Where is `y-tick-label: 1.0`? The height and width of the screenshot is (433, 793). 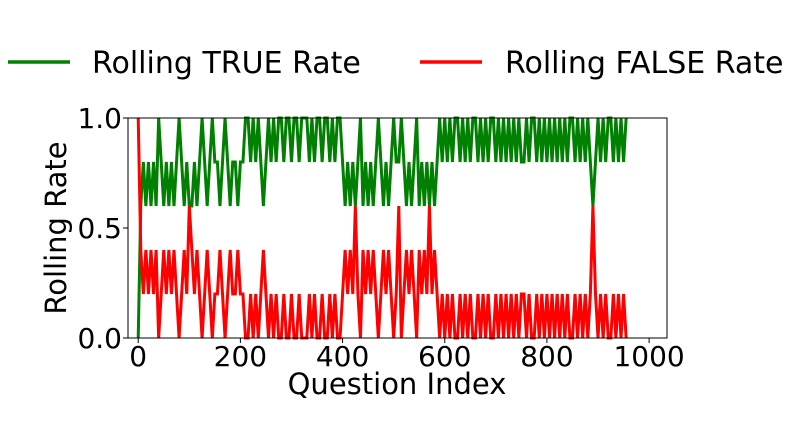
y-tick-label: 1.0 is located at coordinates (99, 118).